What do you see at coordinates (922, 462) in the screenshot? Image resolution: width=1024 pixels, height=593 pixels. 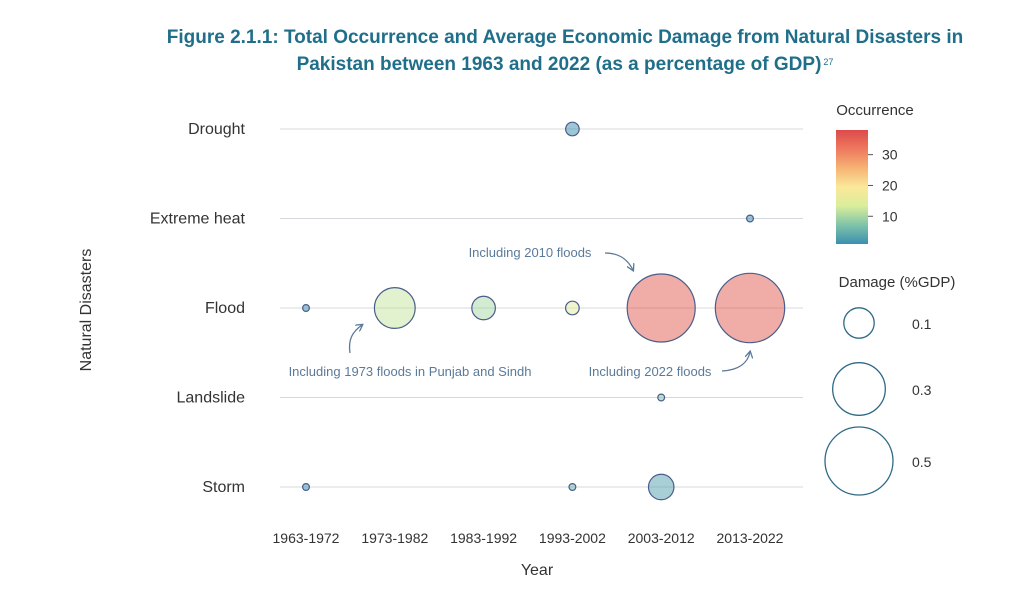 I see `size-legend-label: 0.5` at bounding box center [922, 462].